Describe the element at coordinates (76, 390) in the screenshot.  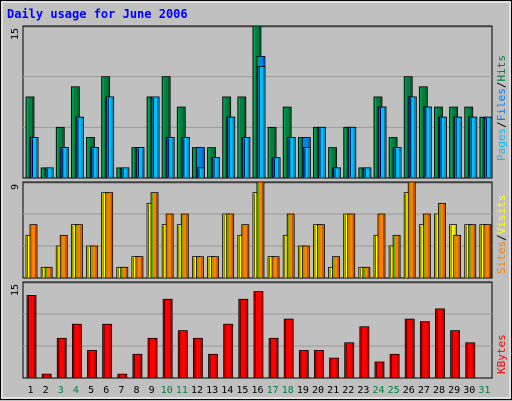
I see `x-tick-label: 4` at that location.